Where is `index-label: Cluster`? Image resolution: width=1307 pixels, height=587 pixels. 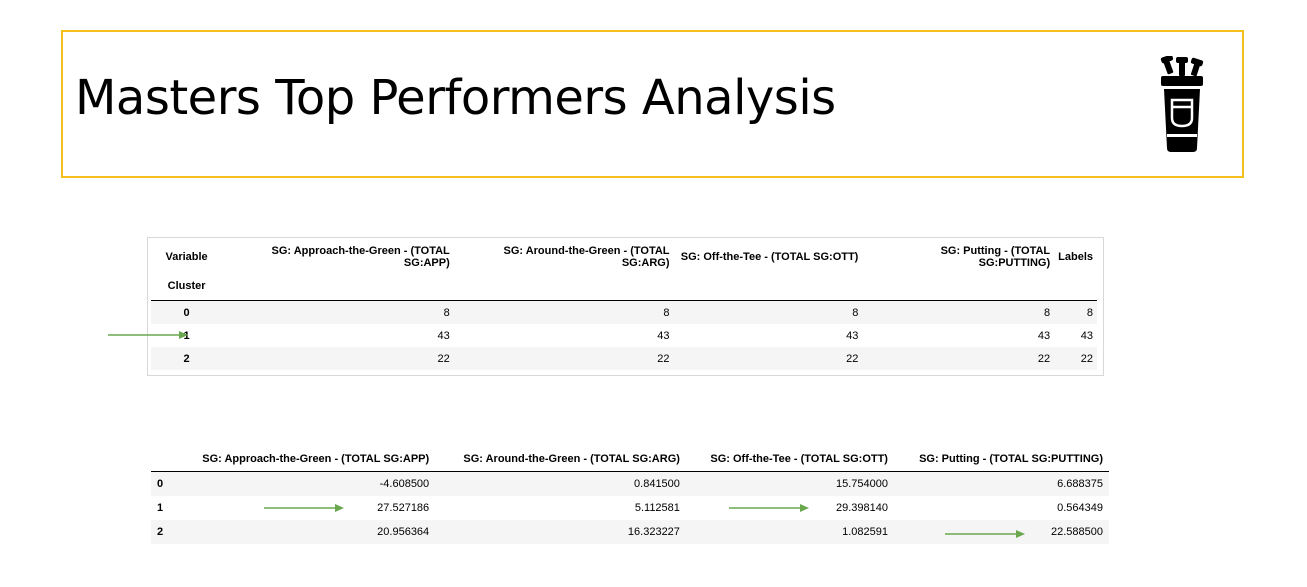
index-label: Cluster is located at coordinates (186, 286).